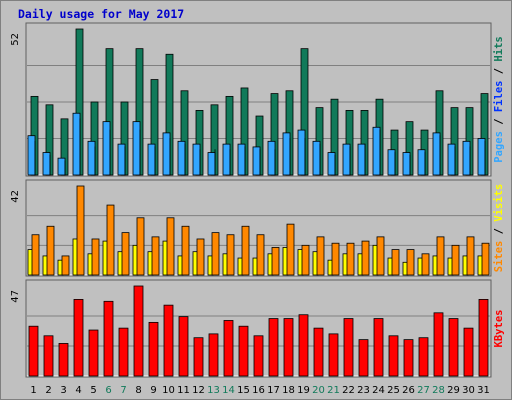  Describe the element at coordinates (63, 390) in the screenshot. I see `x-tick-label: 3` at that location.